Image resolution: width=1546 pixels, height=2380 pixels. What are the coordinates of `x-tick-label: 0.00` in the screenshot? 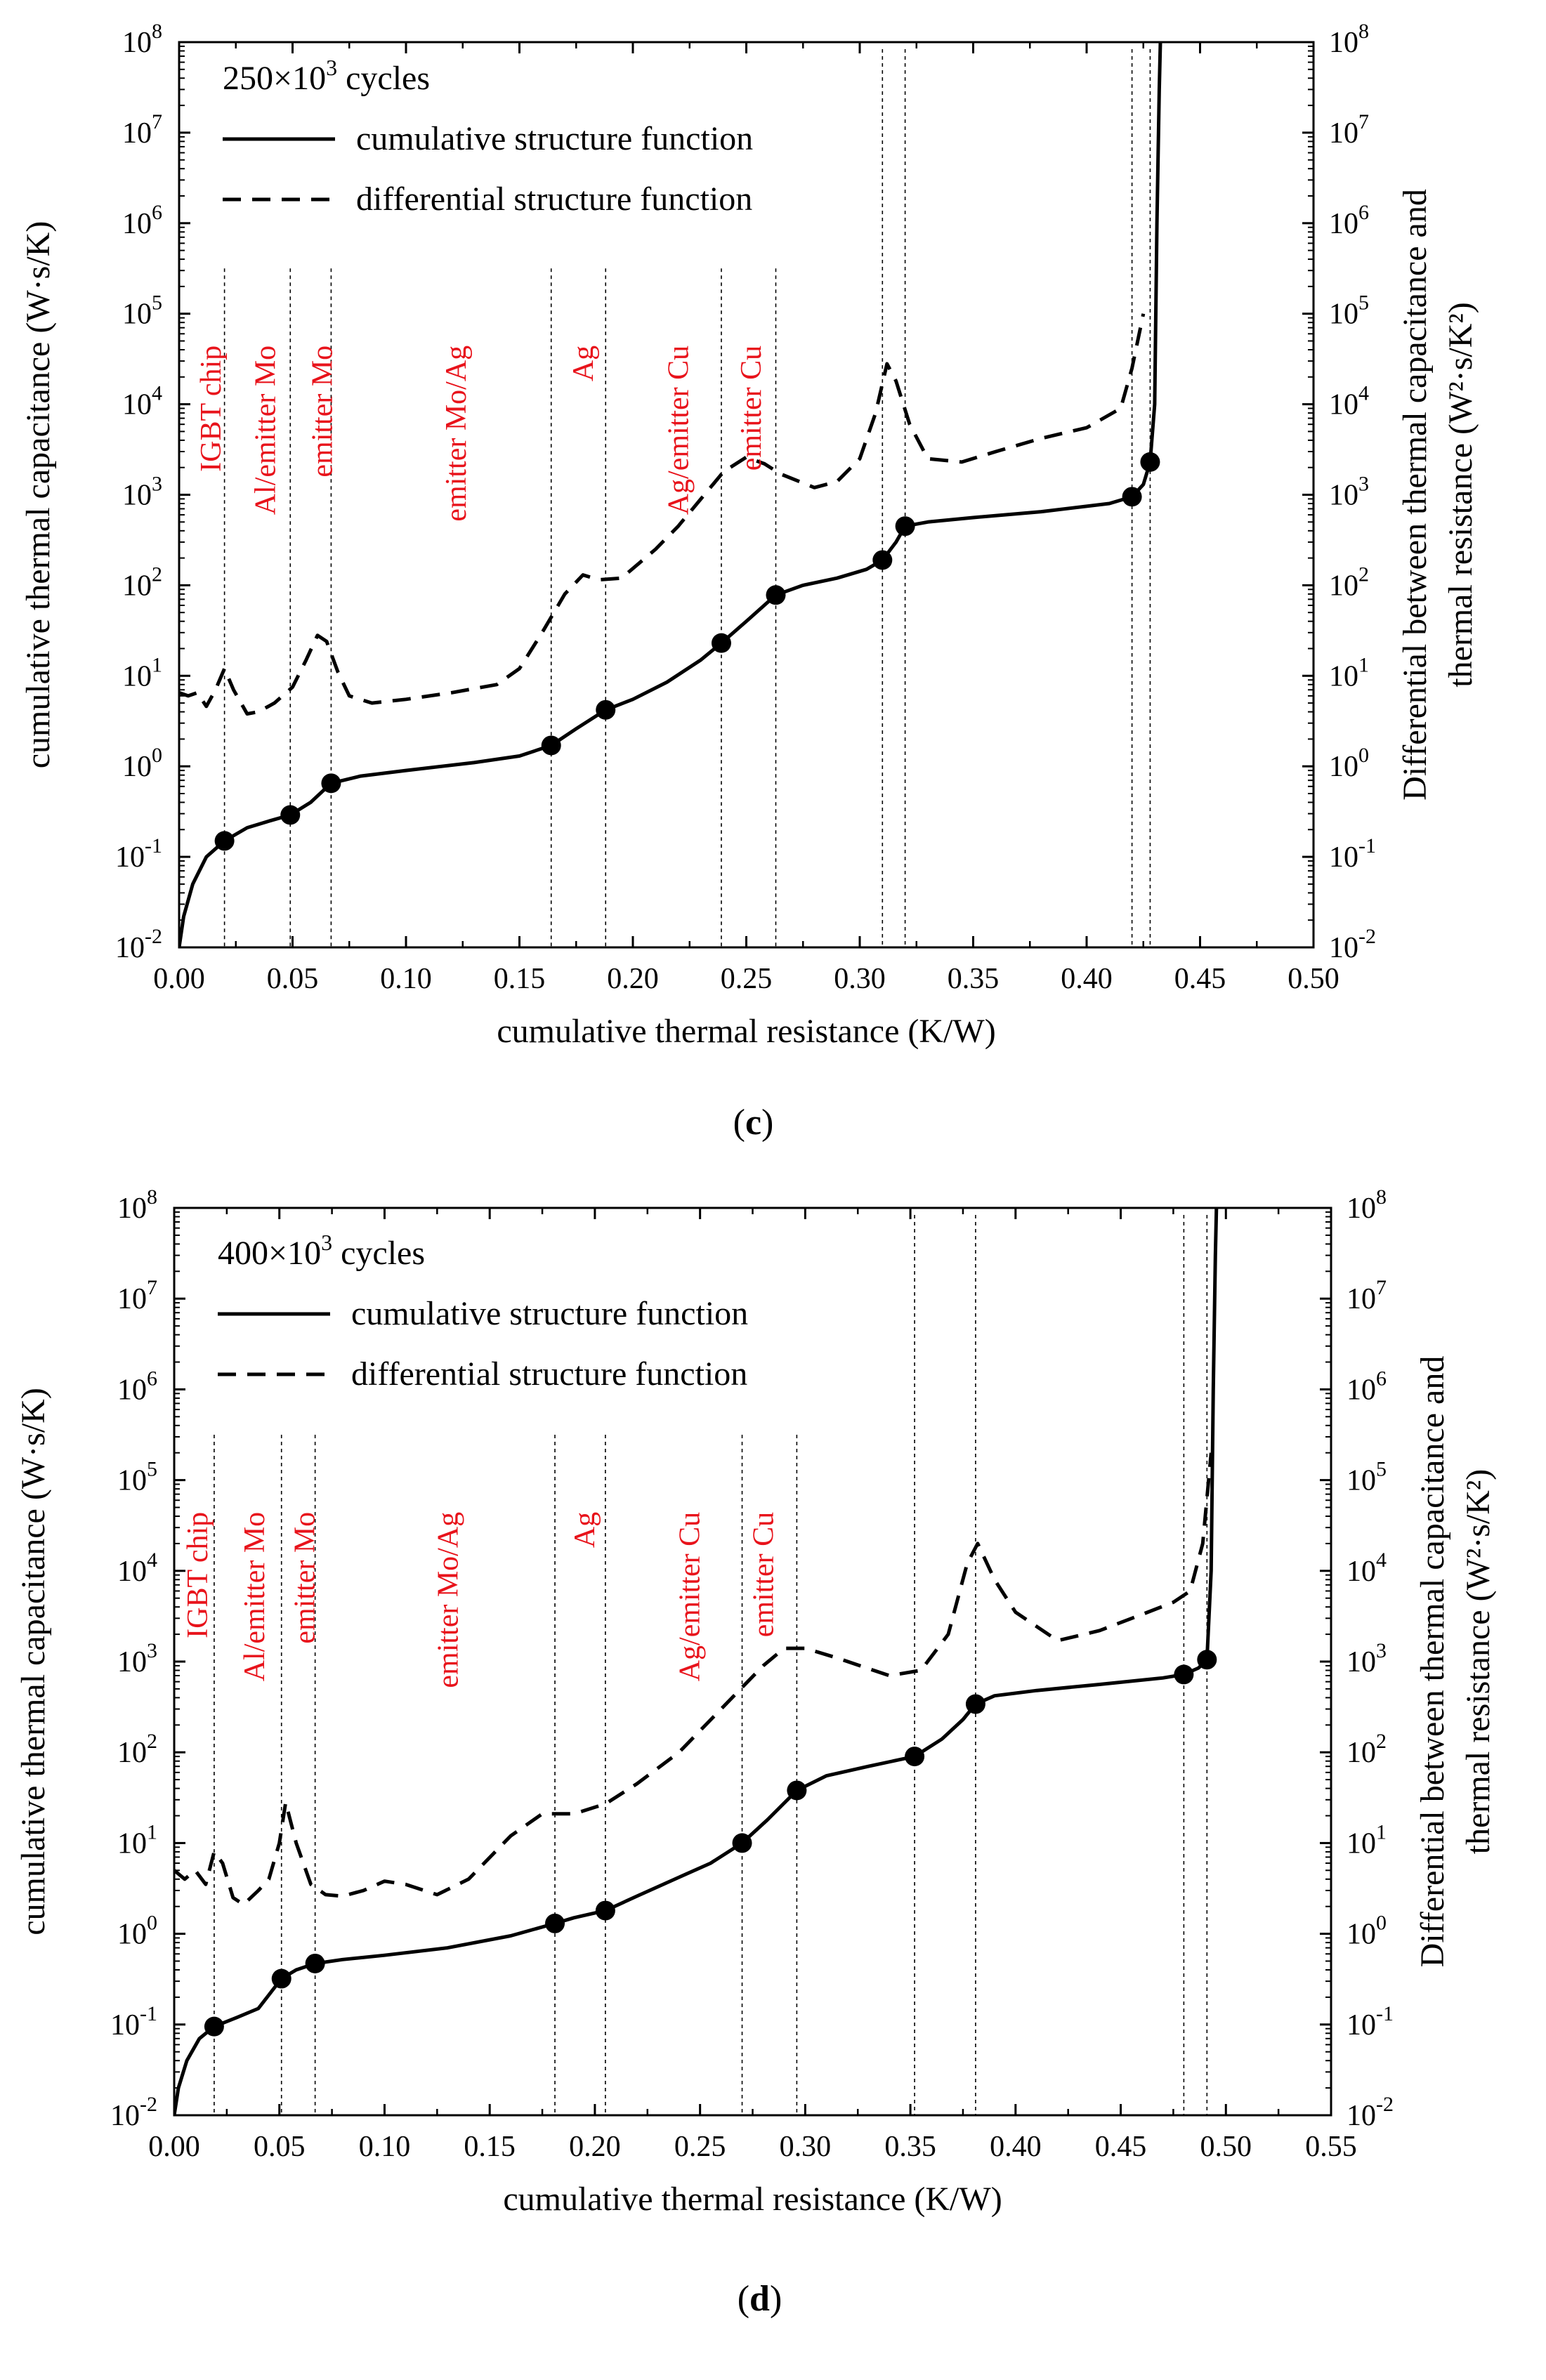 It's located at (174, 2147).